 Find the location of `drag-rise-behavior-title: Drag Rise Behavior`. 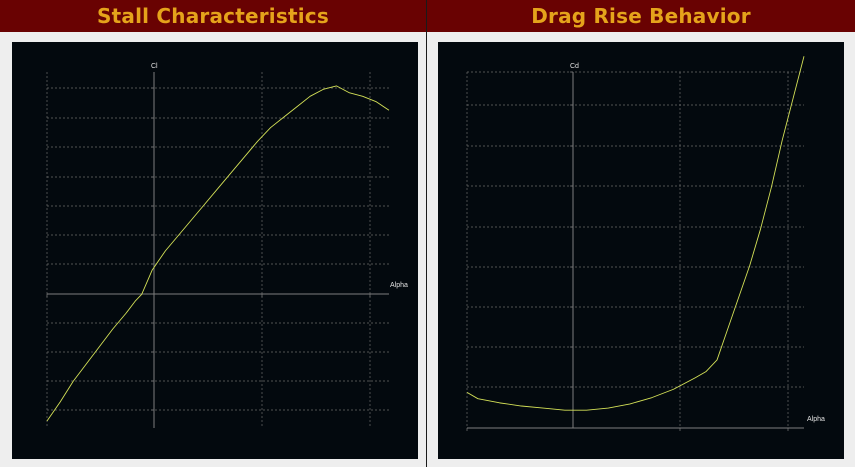

drag-rise-behavior-title: Drag Rise Behavior is located at coordinates (641, 16).